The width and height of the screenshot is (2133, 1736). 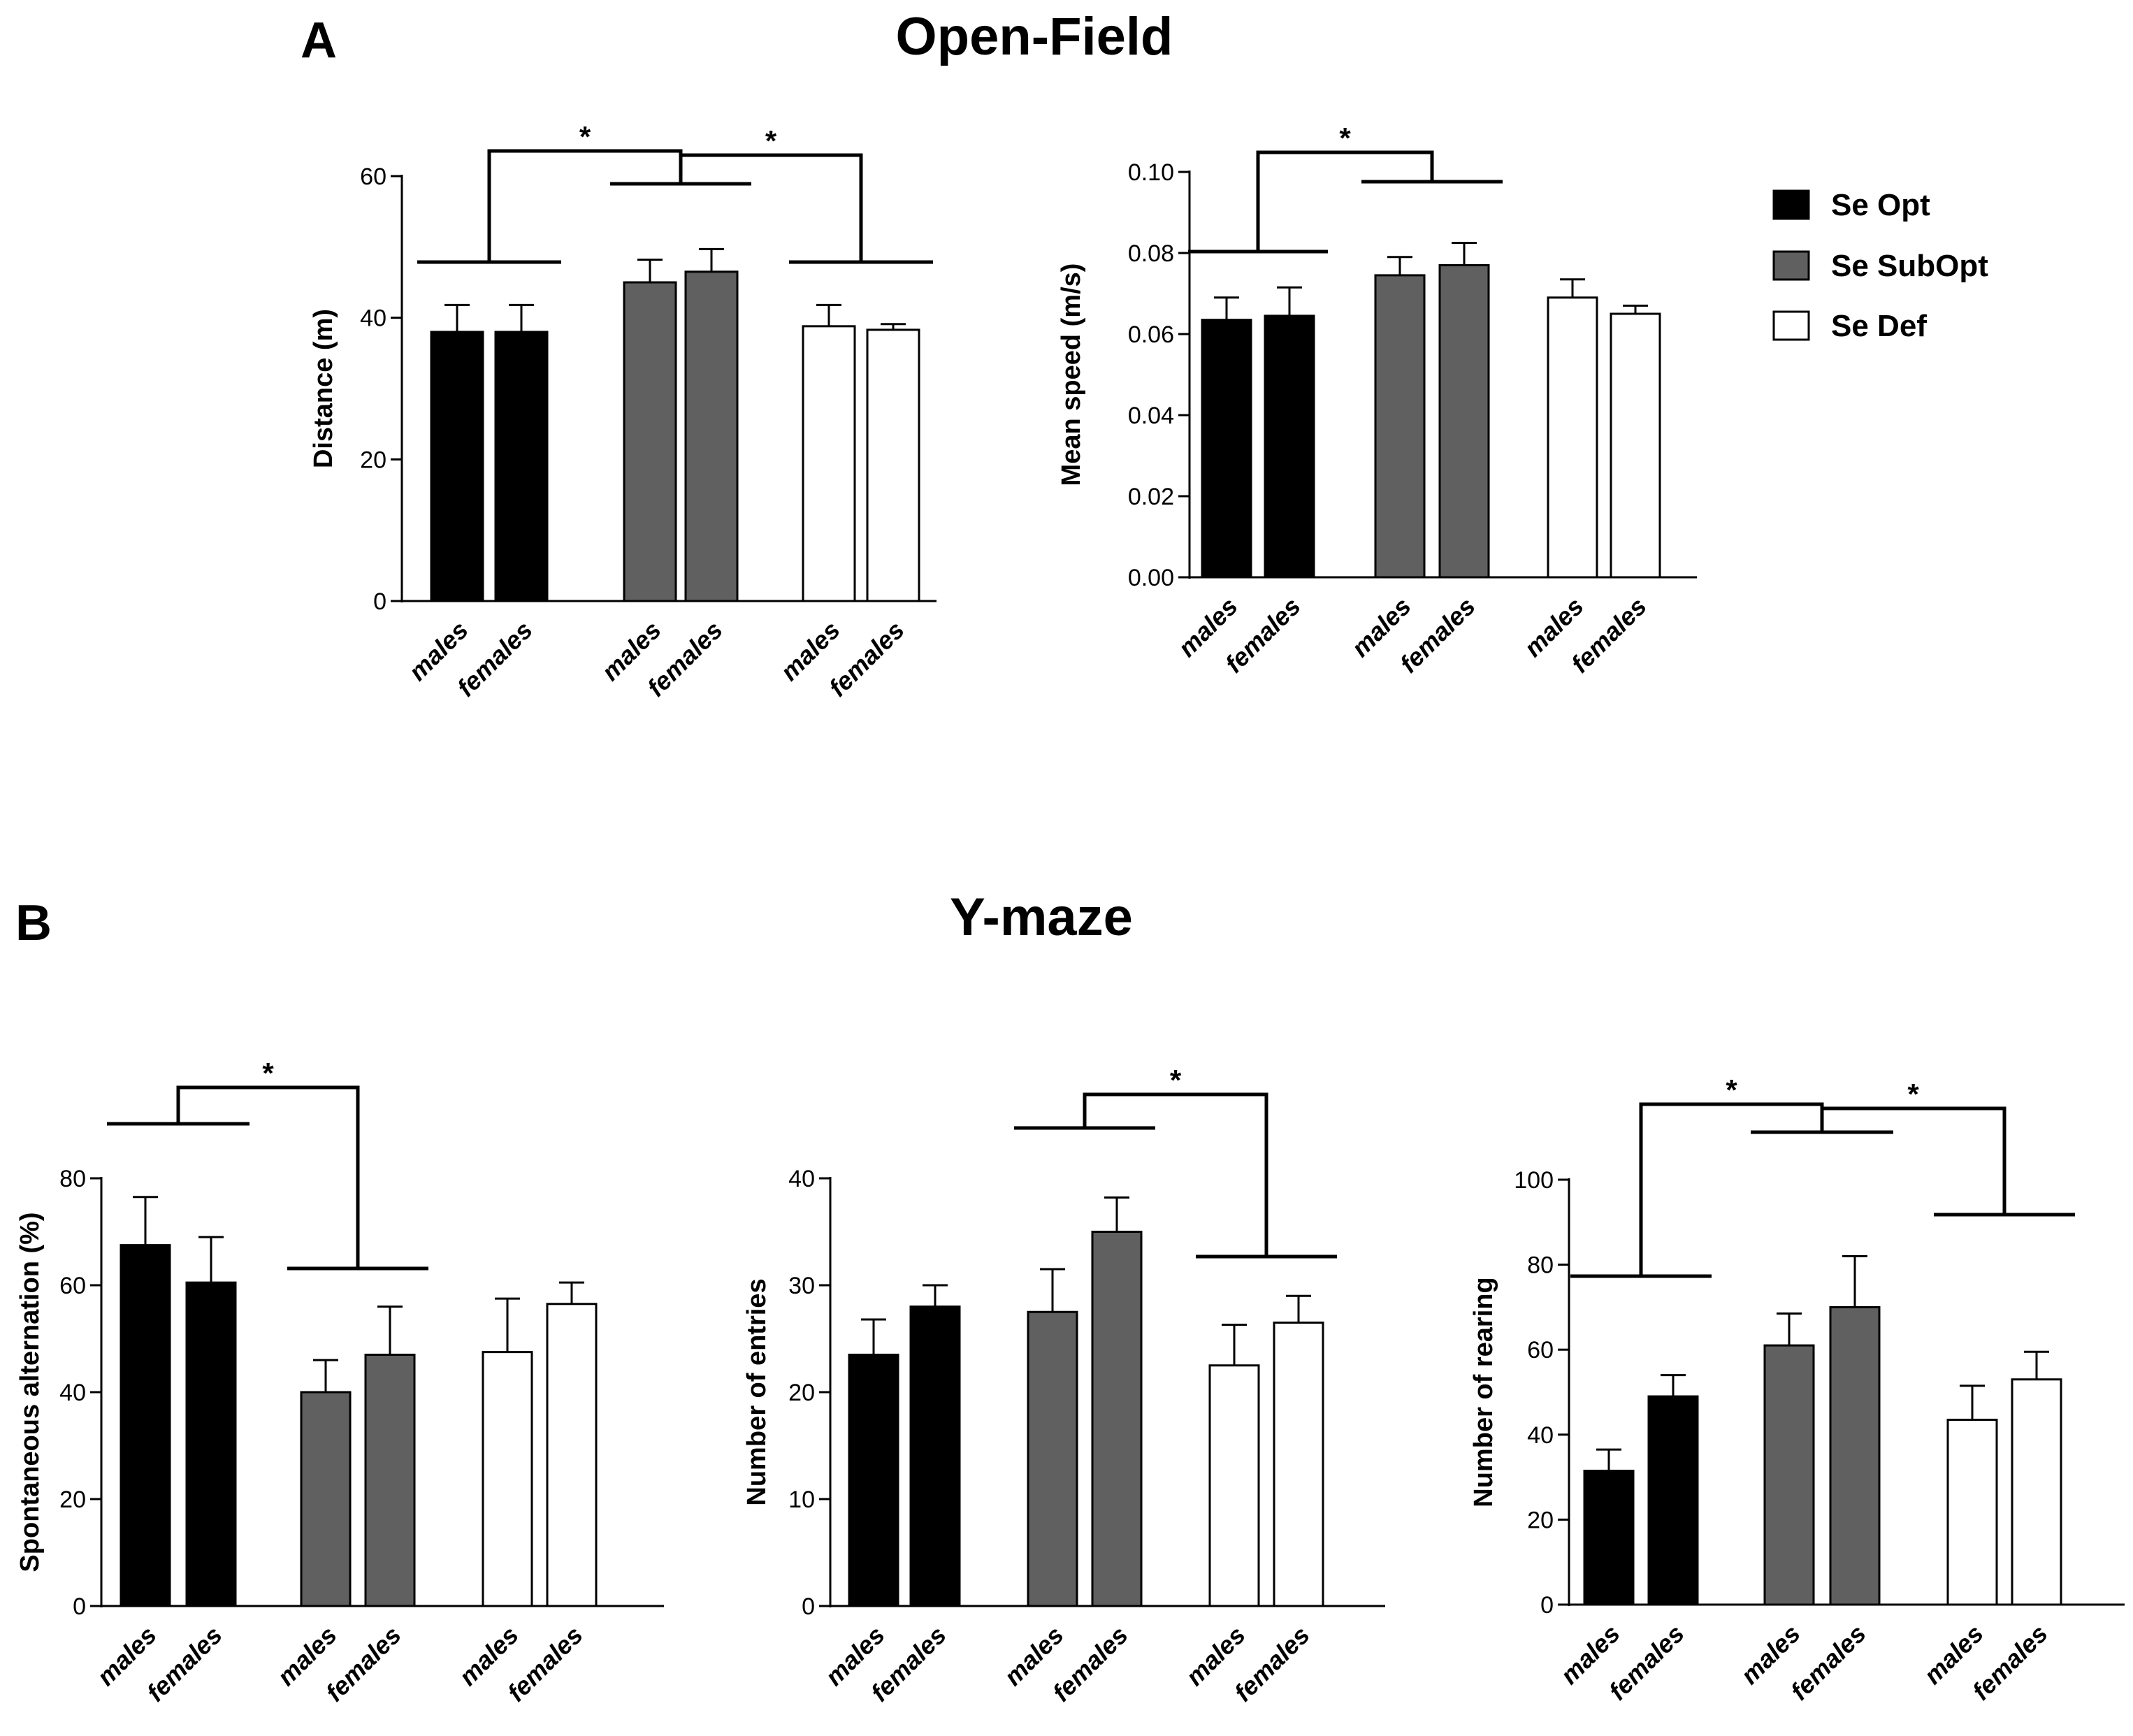 I want to click on legend-swatch-se-subopt, so click(x=1791, y=265).